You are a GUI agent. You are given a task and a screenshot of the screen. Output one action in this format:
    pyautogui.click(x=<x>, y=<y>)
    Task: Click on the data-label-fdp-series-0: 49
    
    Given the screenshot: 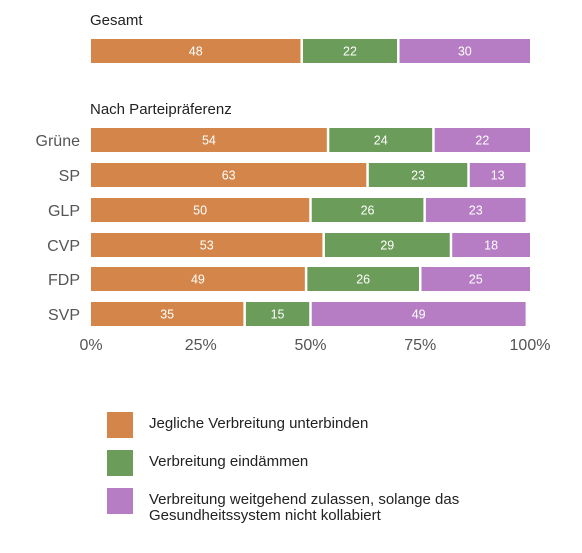 What is the action you would take?
    pyautogui.click(x=198, y=280)
    